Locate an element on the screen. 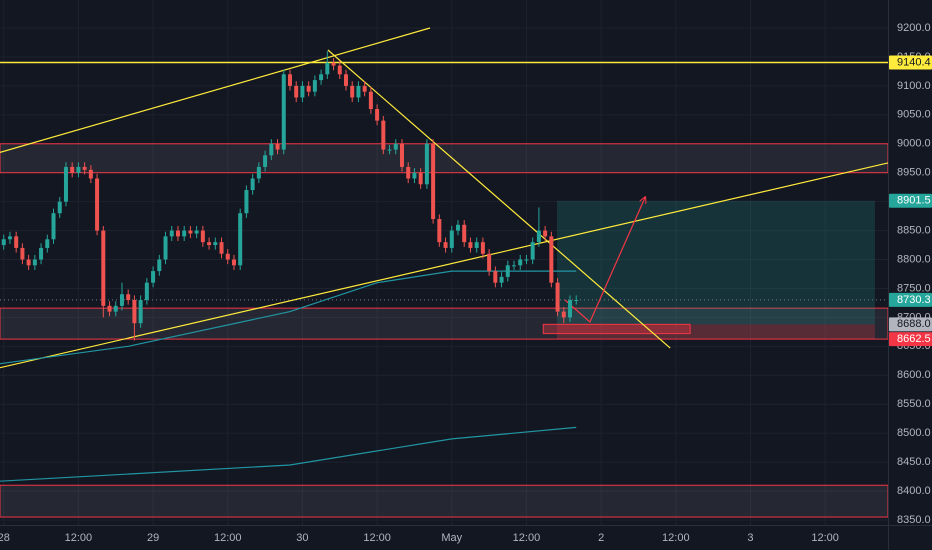  y-tick-label: 8850.0 is located at coordinates (914, 230).